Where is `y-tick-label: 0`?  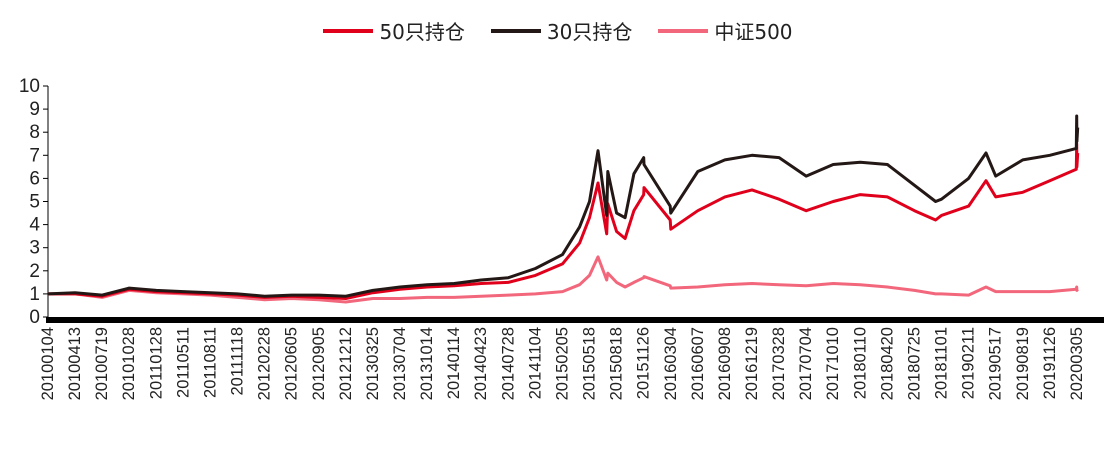
y-tick-label: 0 is located at coordinates (34, 317).